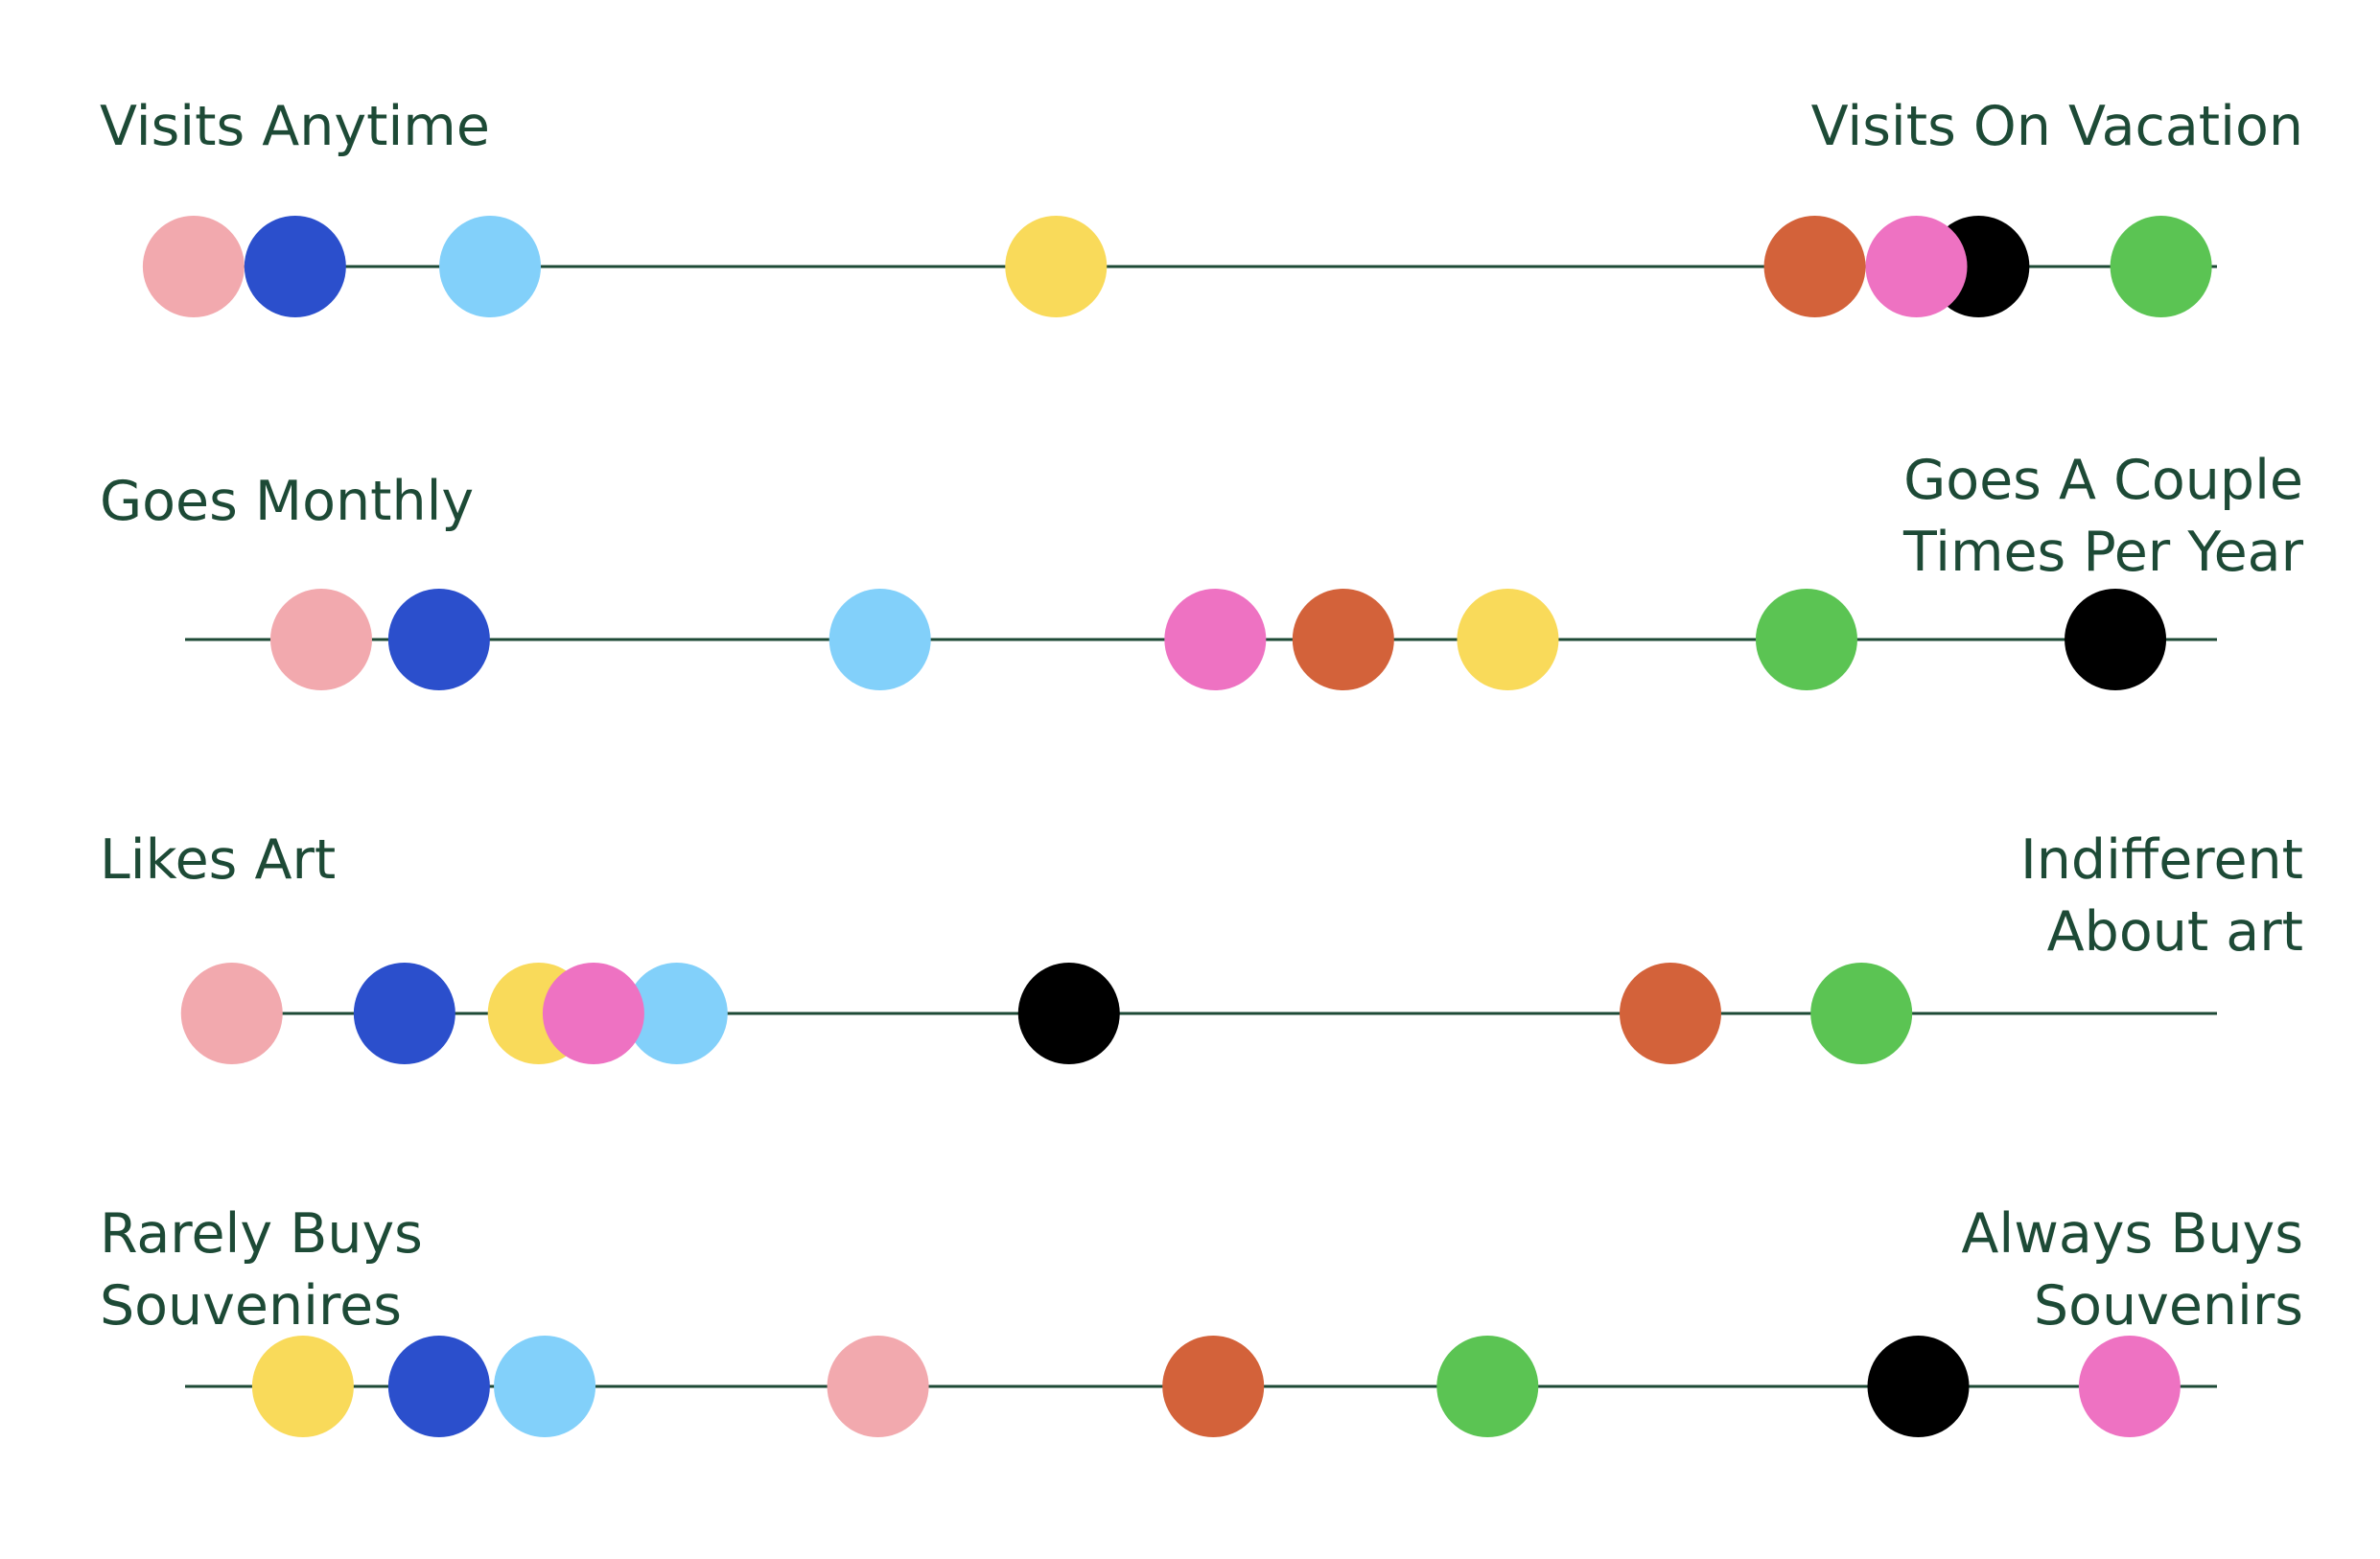 This screenshot has height=1559, width=2380. What do you see at coordinates (2103, 516) in the screenshot?
I see `scale-2-right-label: Goes A Couple Times Per Year` at bounding box center [2103, 516].